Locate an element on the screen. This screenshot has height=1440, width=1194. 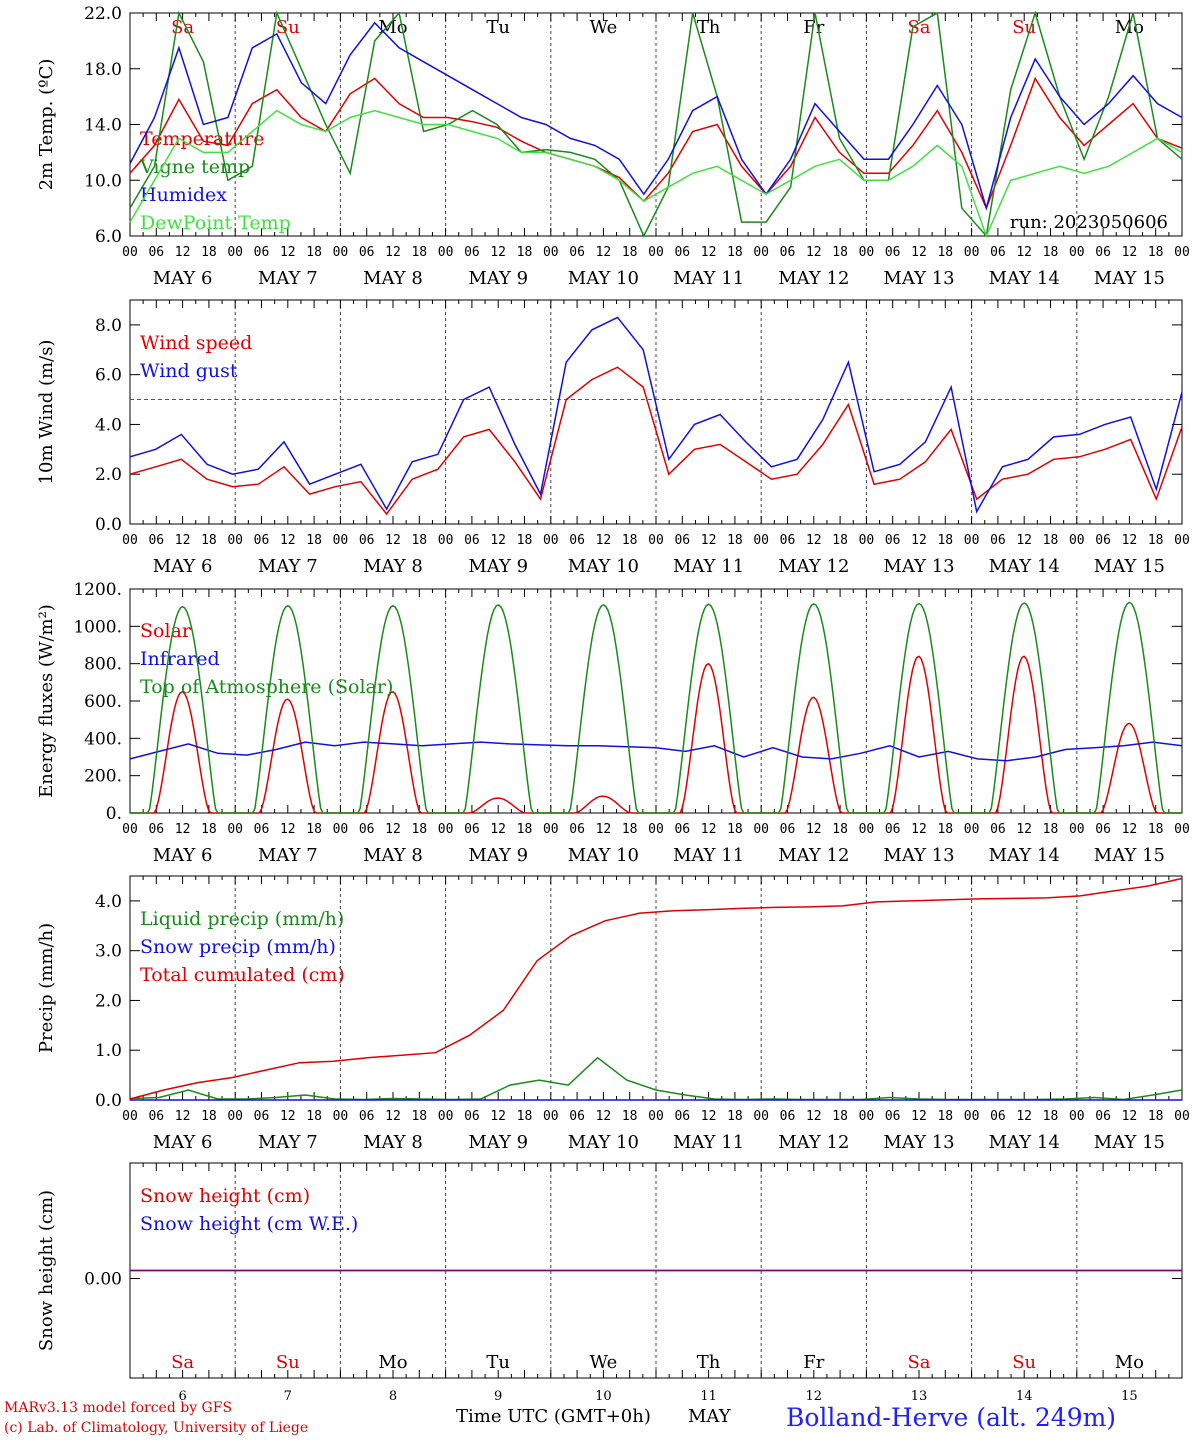
date-label: MAY 11 is located at coordinates (708, 566).